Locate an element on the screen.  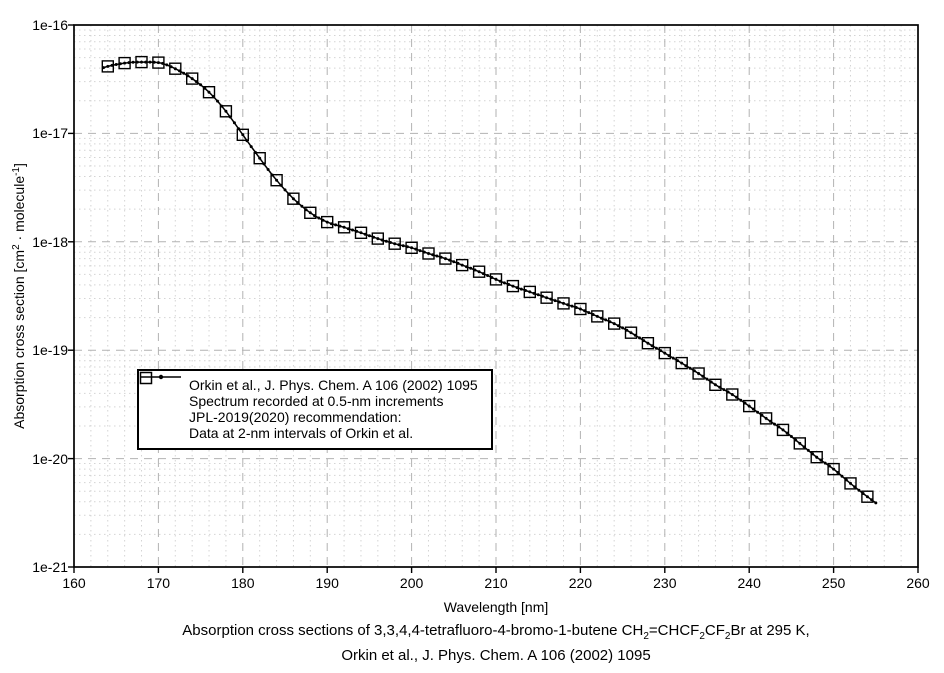
x-tick-label: 200 is located at coordinates (411, 583).